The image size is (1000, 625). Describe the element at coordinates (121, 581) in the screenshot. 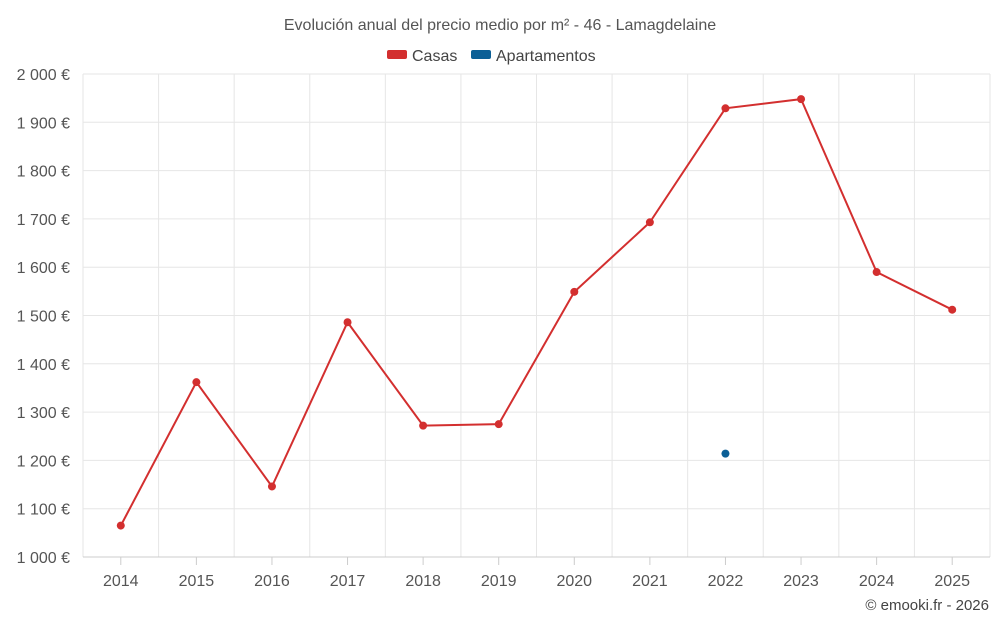

I see `x-tick-label: 2014` at that location.